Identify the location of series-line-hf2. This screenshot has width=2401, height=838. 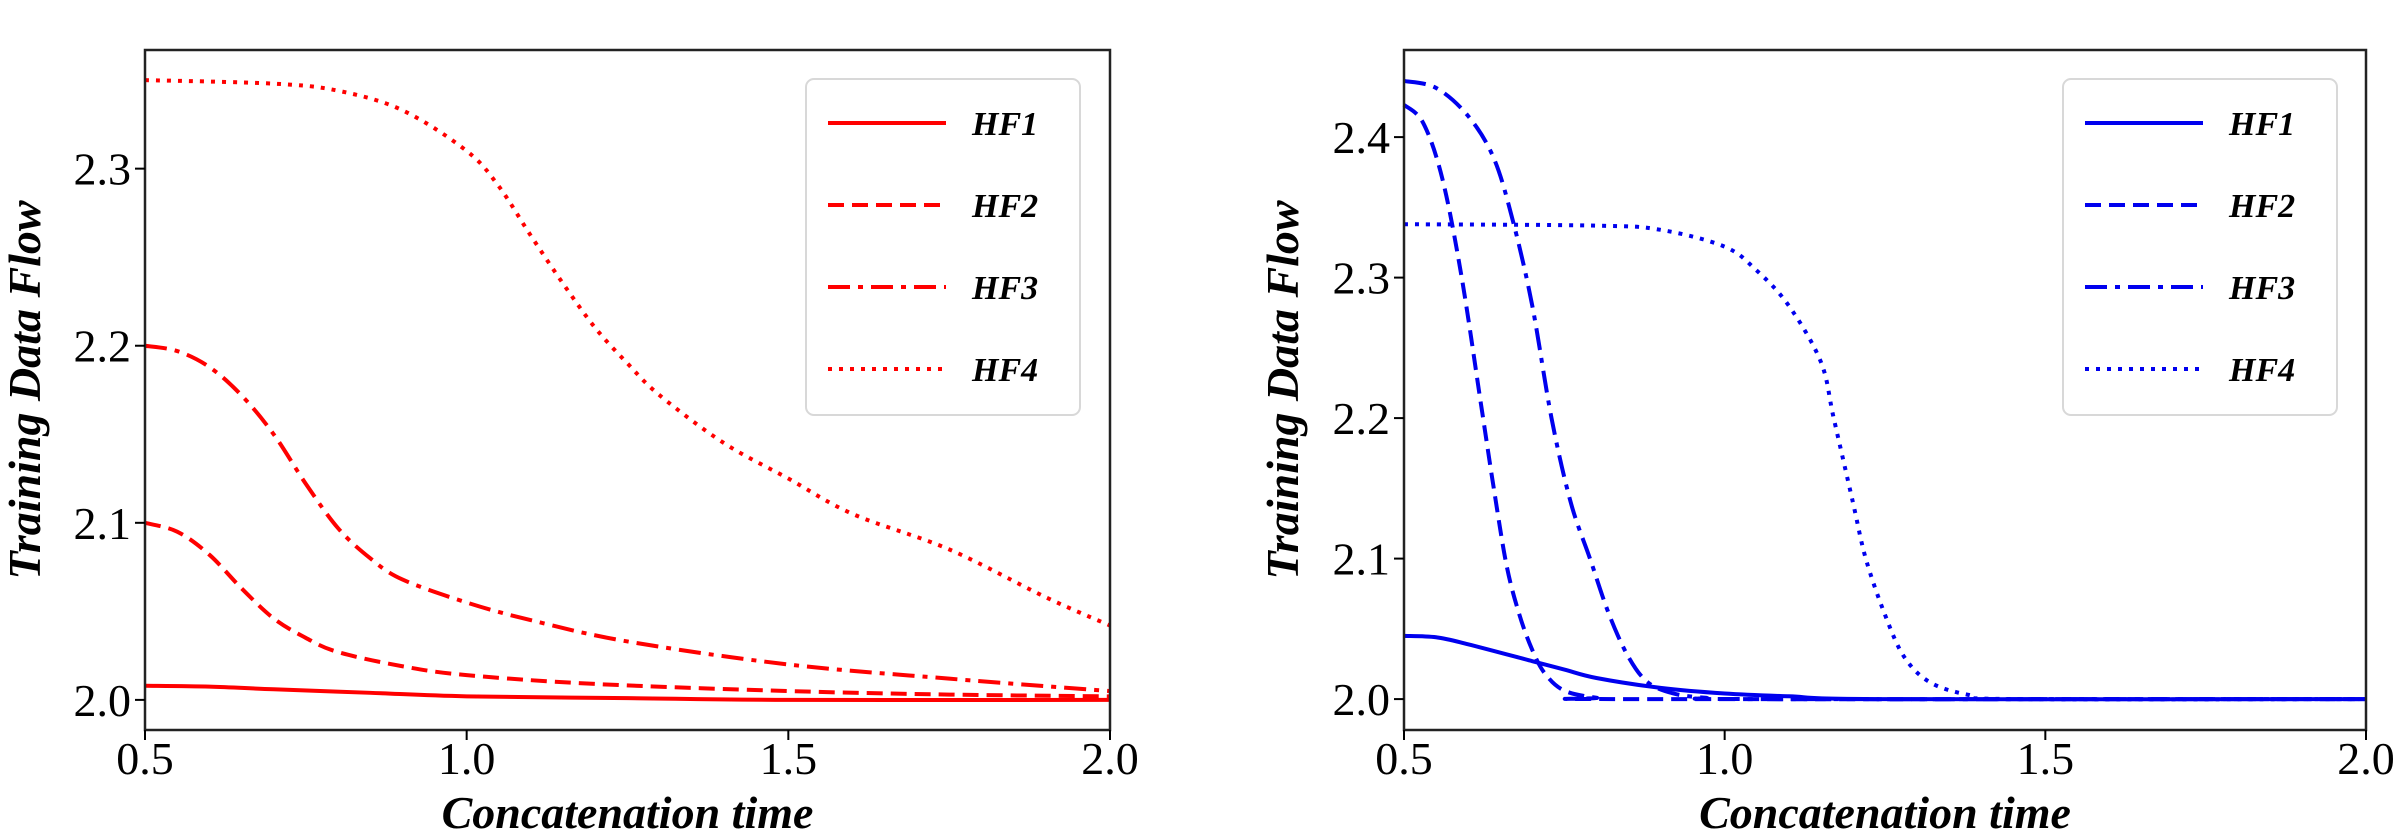
(627, 609).